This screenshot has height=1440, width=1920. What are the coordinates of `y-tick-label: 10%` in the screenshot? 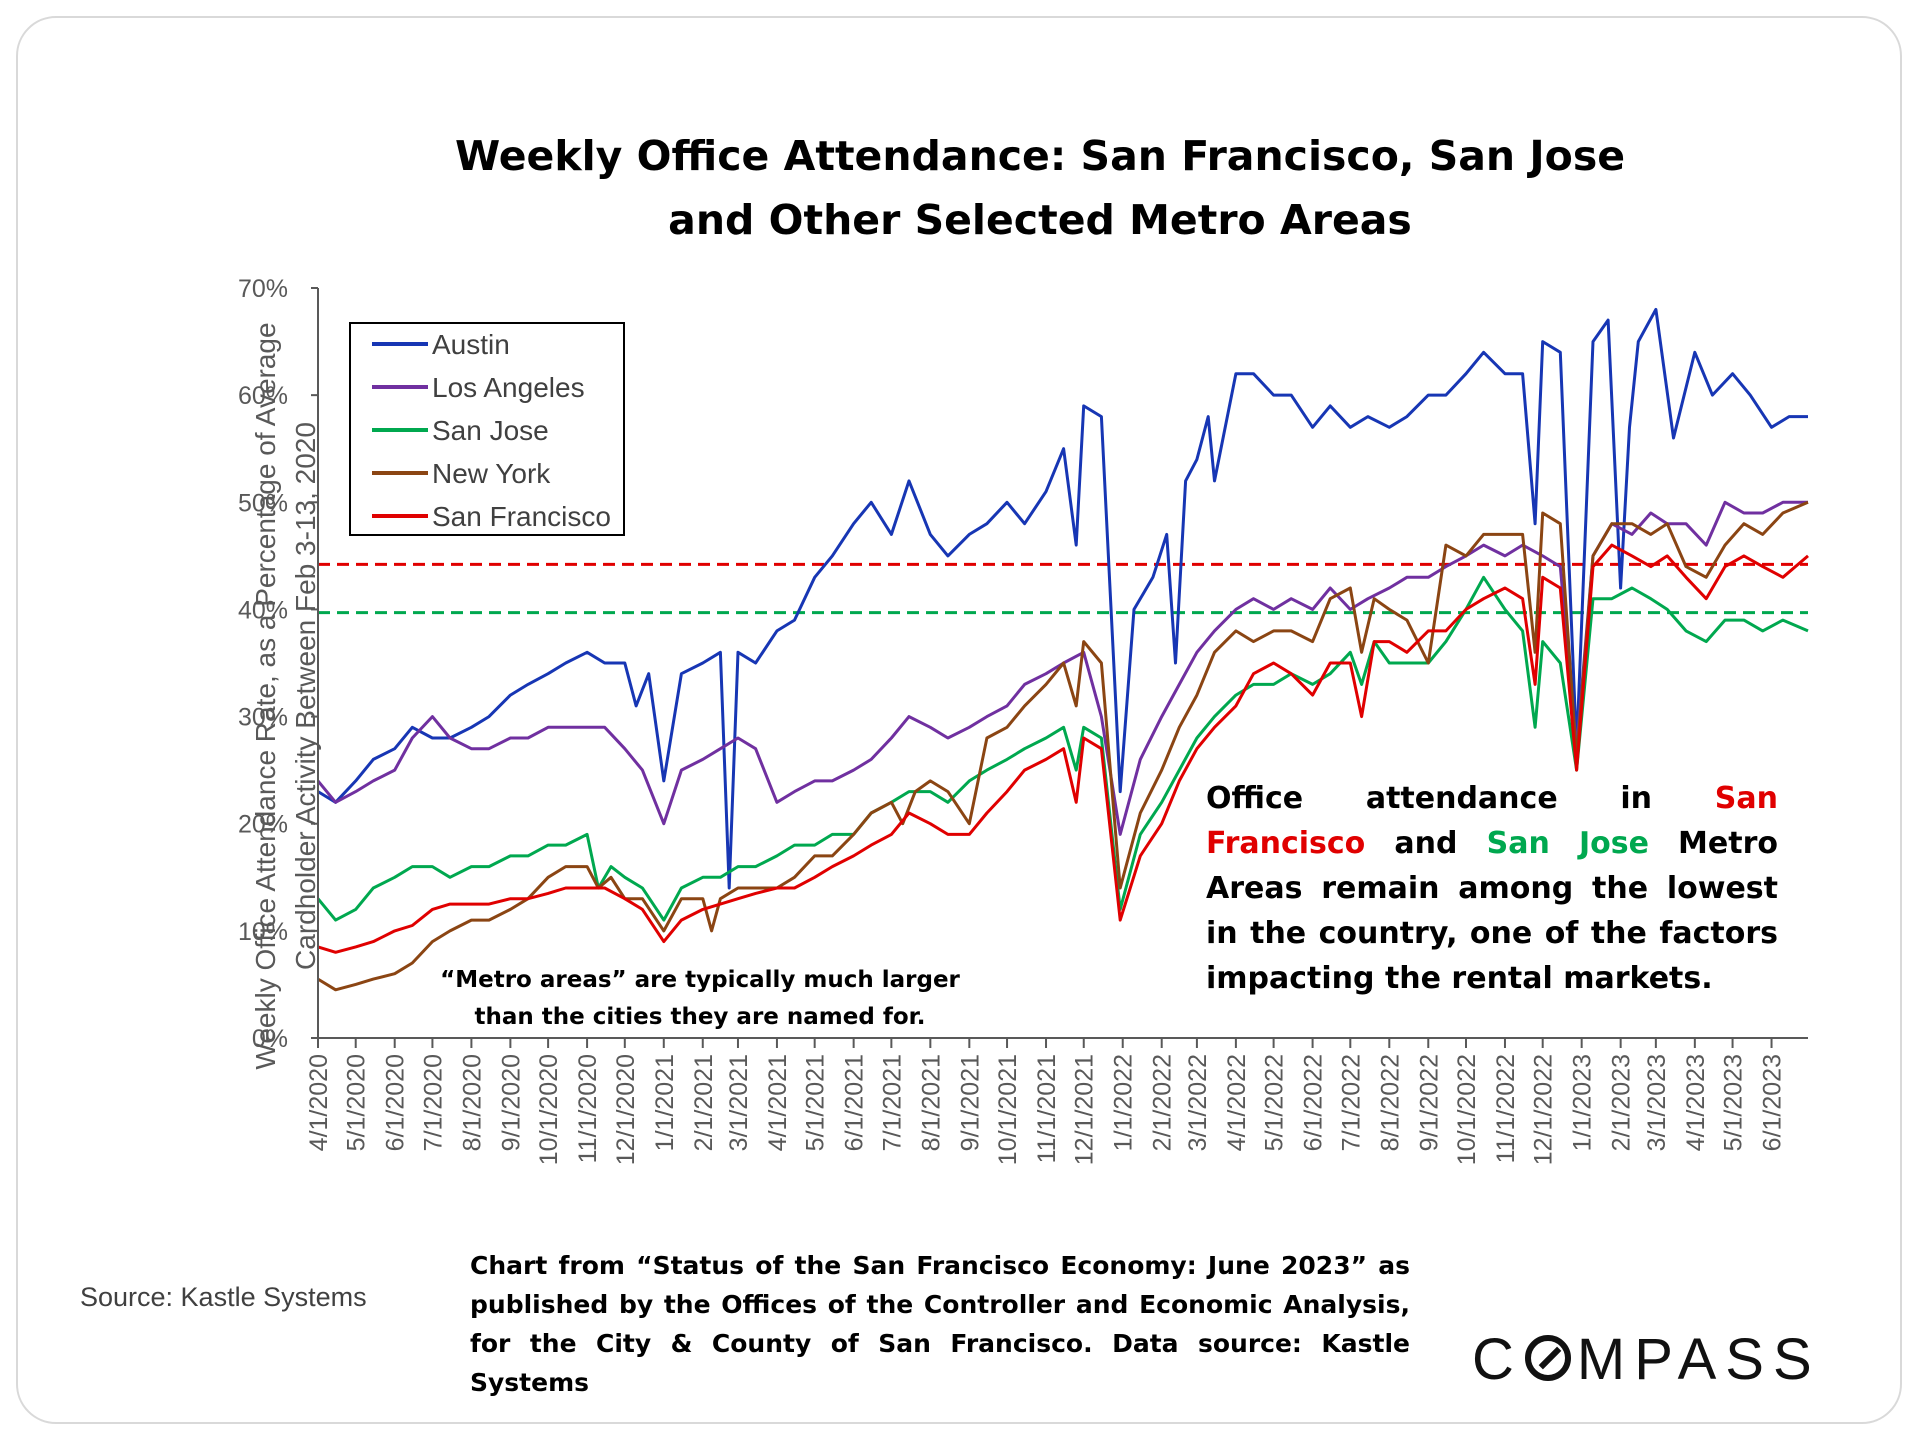 It's located at (263, 932).